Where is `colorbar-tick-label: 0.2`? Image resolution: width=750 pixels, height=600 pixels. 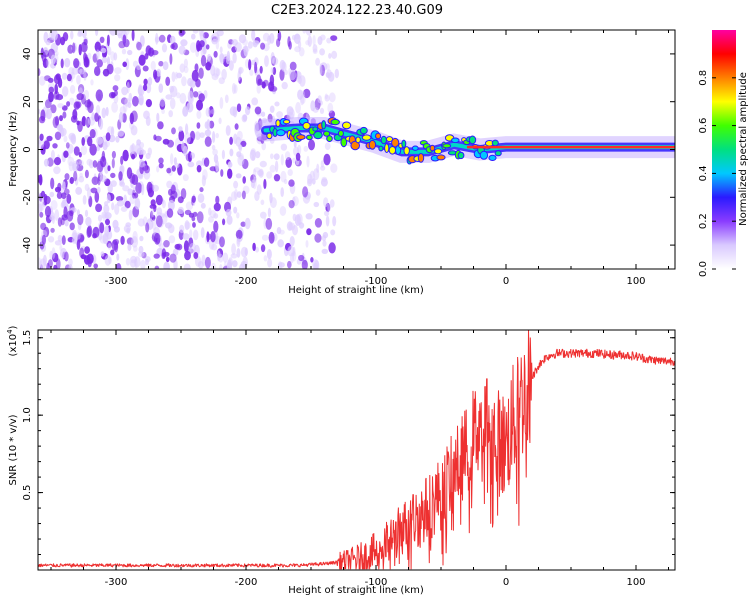 colorbar-tick-label: 0.2 is located at coordinates (703, 221).